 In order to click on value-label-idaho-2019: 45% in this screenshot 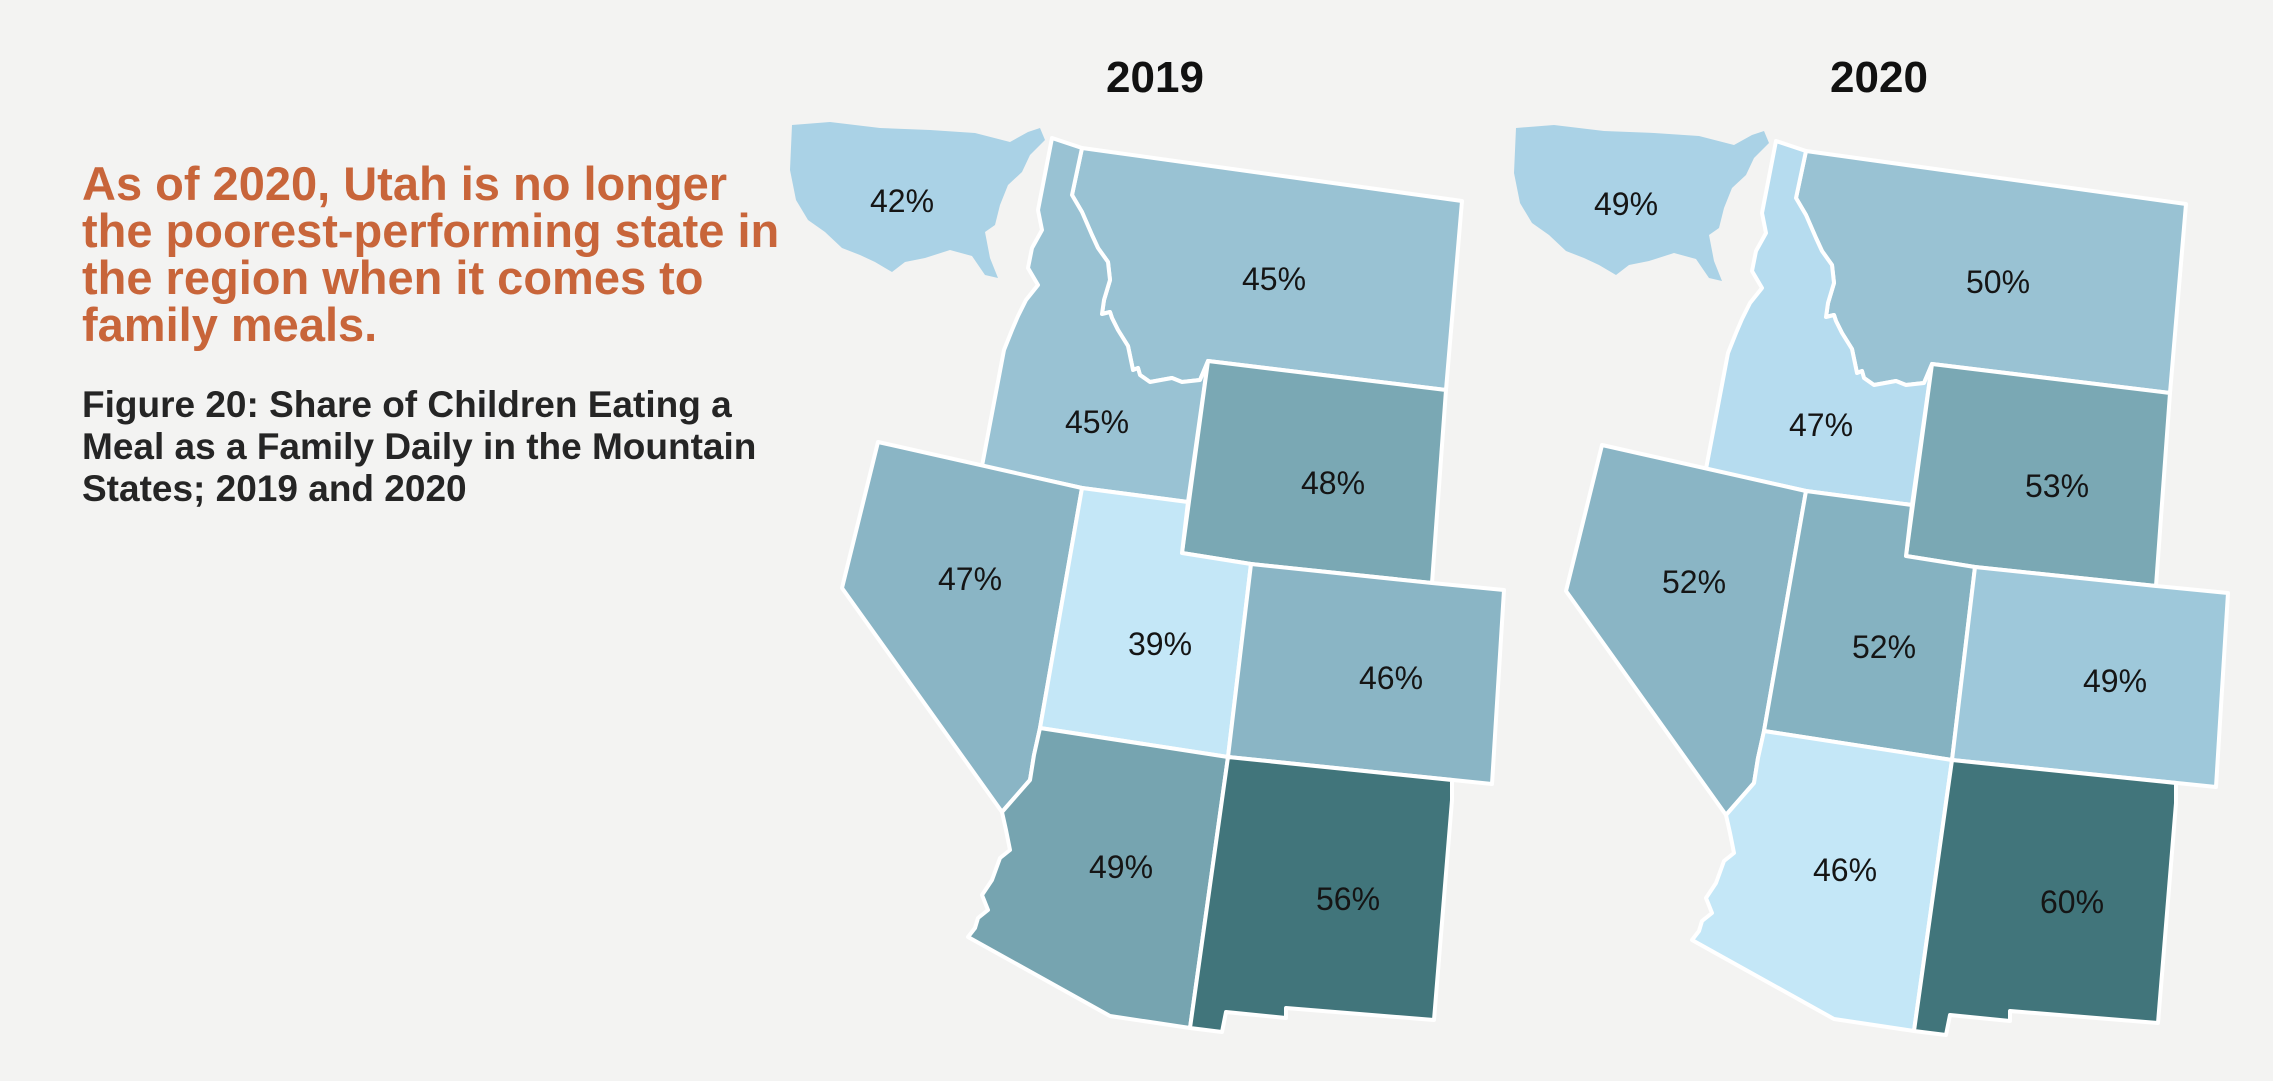, I will do `click(1097, 422)`.